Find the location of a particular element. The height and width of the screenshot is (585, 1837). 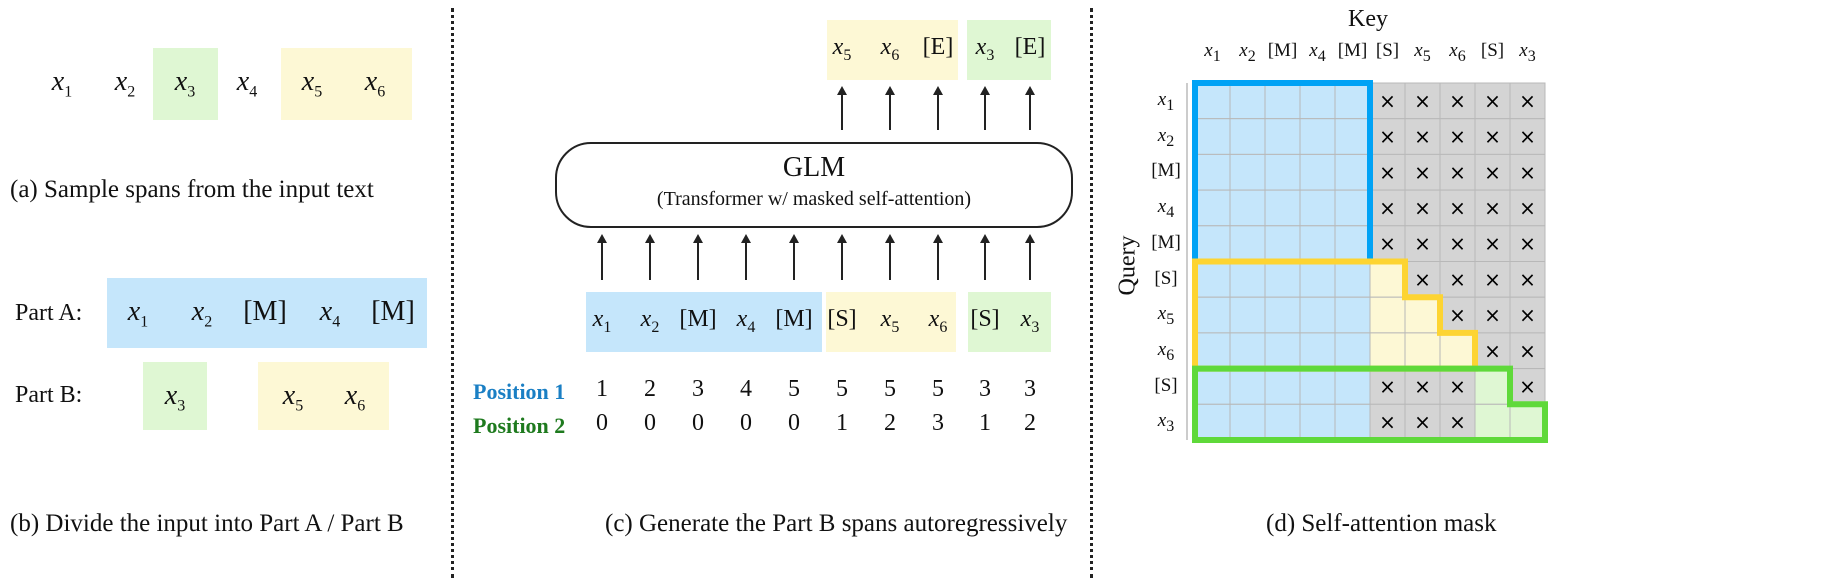

query-label: Query is located at coordinates (1127, 265).